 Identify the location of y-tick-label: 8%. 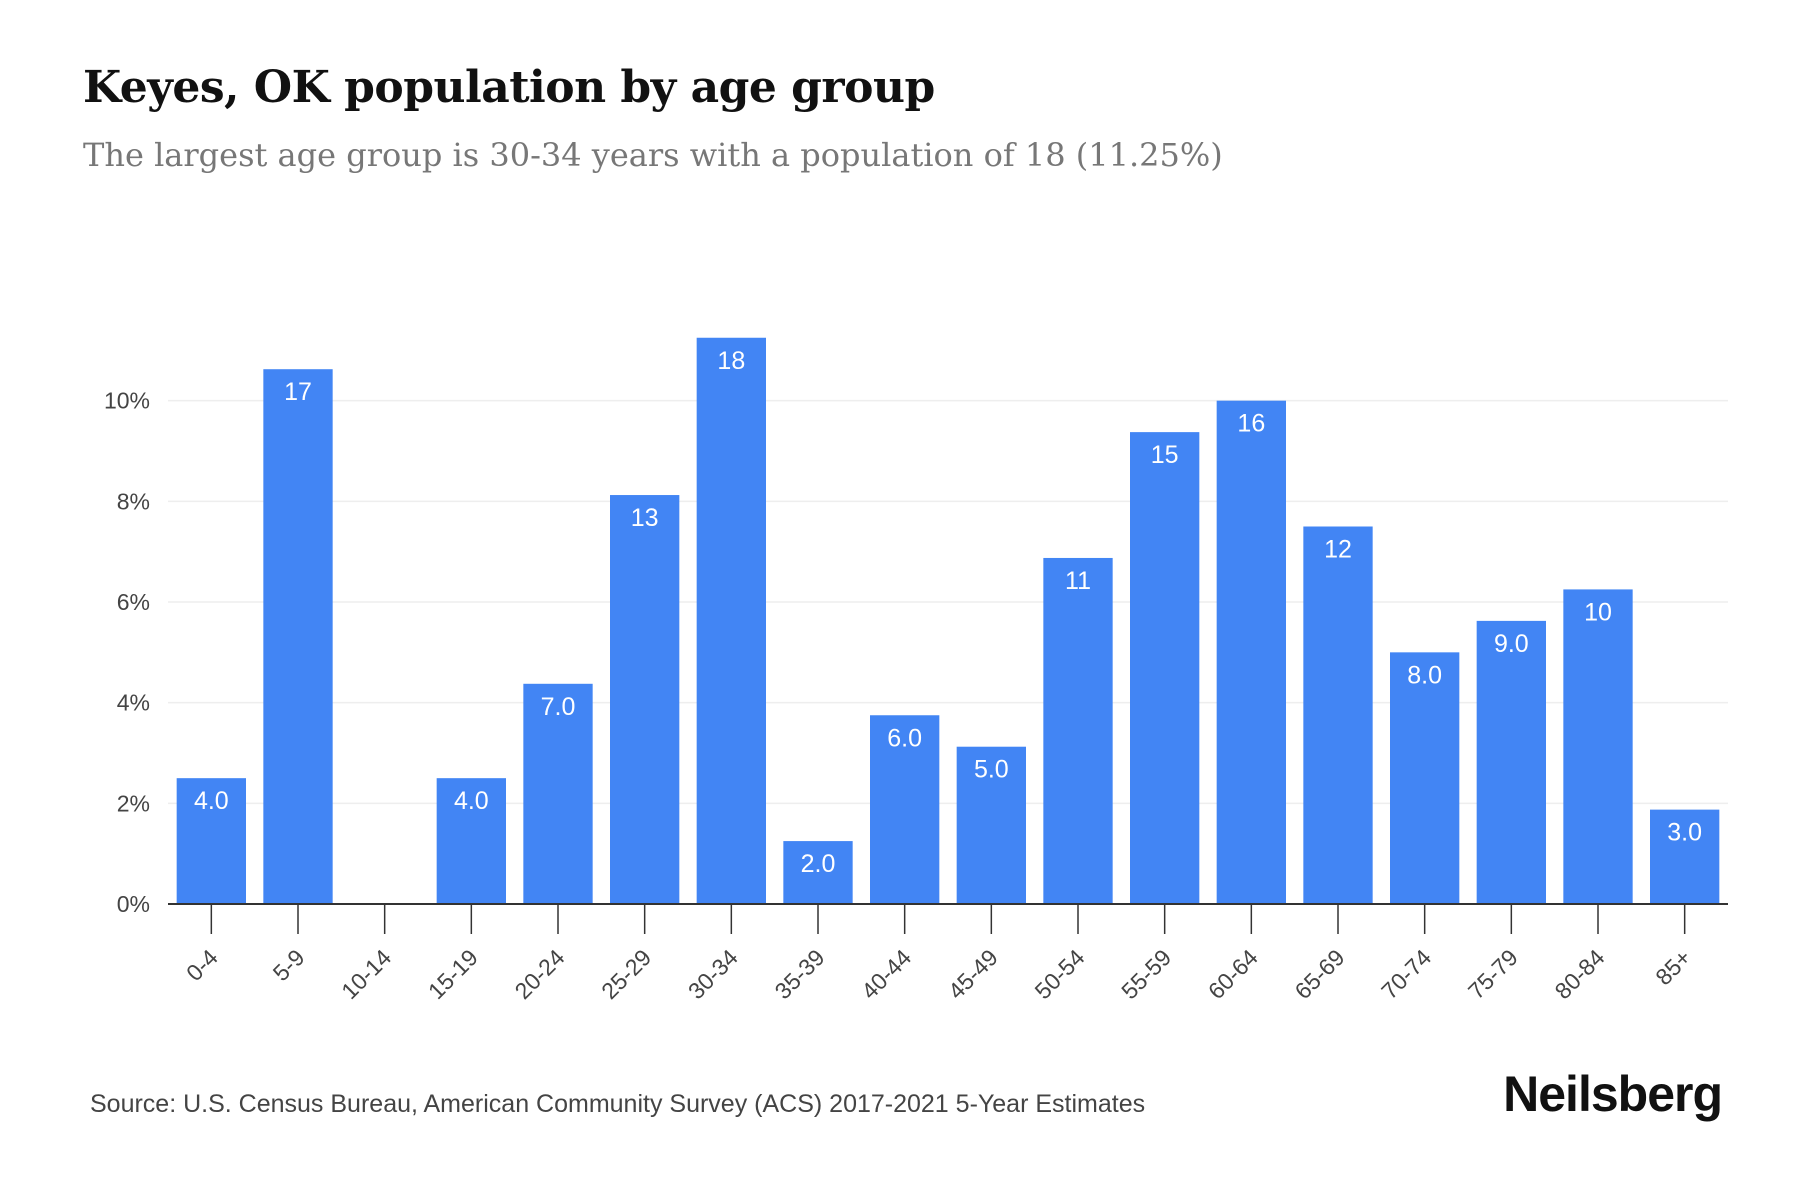
(133, 501).